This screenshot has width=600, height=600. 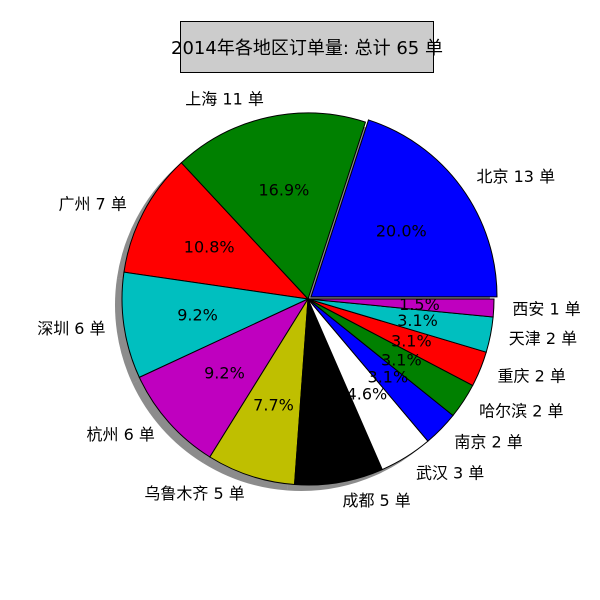 What do you see at coordinates (401, 231) in the screenshot?
I see `slice-percent-label: 20.0%` at bounding box center [401, 231].